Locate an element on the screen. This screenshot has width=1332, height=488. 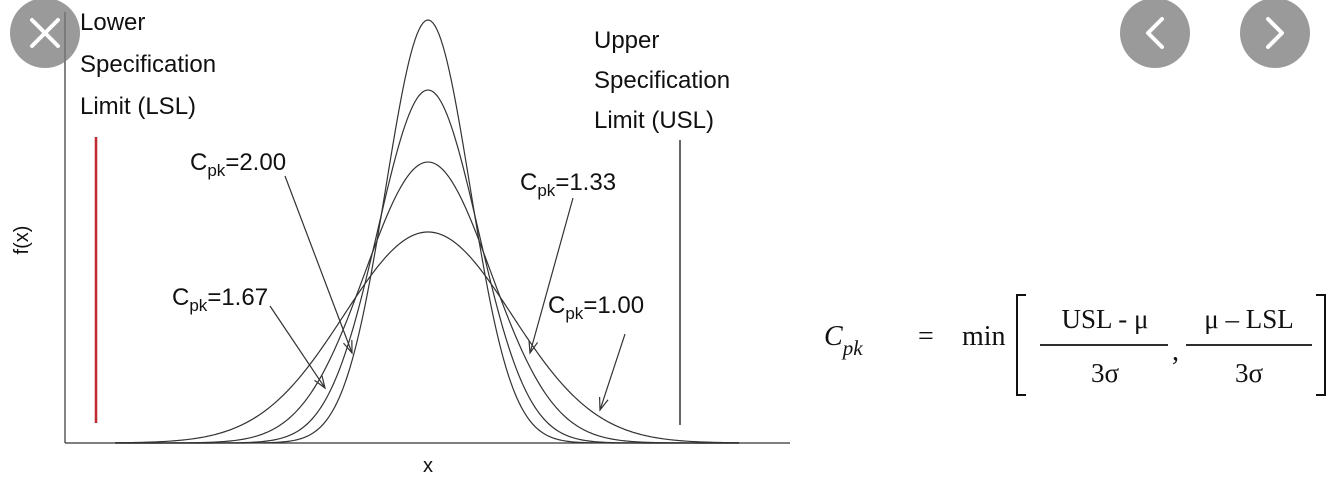
formula-equals: = is located at coordinates (926, 336).